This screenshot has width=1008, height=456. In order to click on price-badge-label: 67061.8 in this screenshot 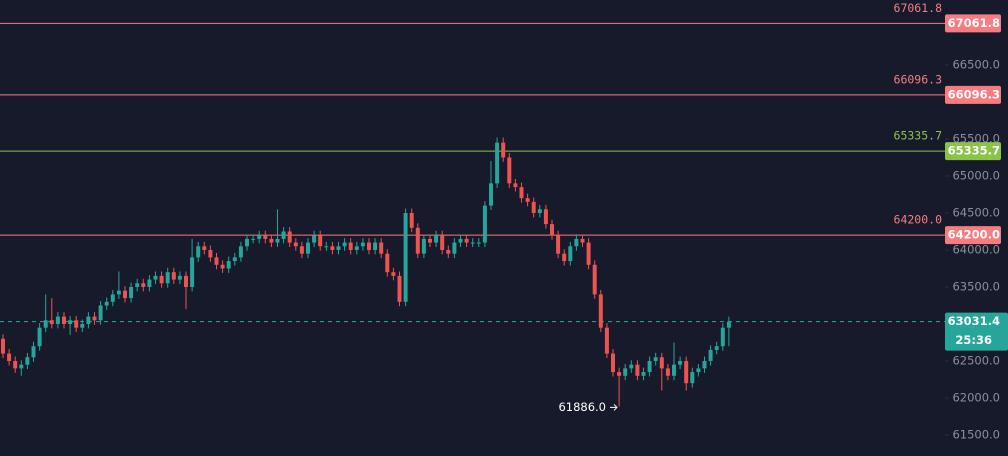, I will do `click(974, 23)`.